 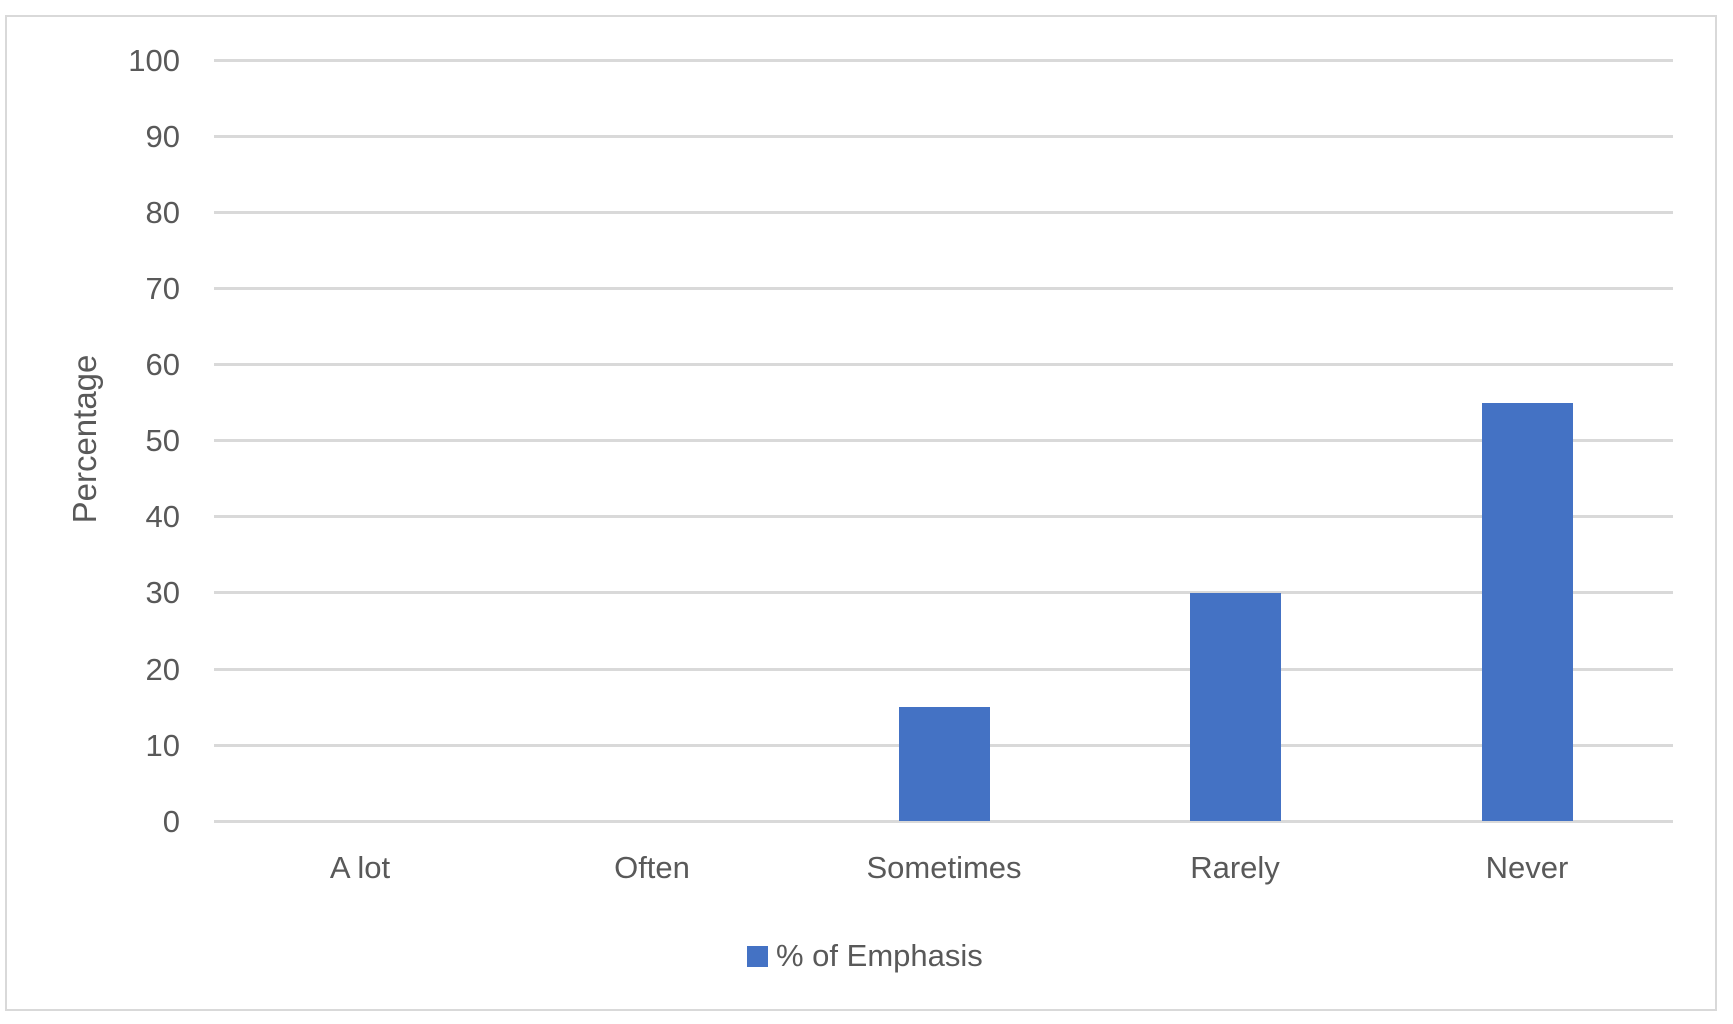 I want to click on x-category-label: Sometimes, so click(x=944, y=867).